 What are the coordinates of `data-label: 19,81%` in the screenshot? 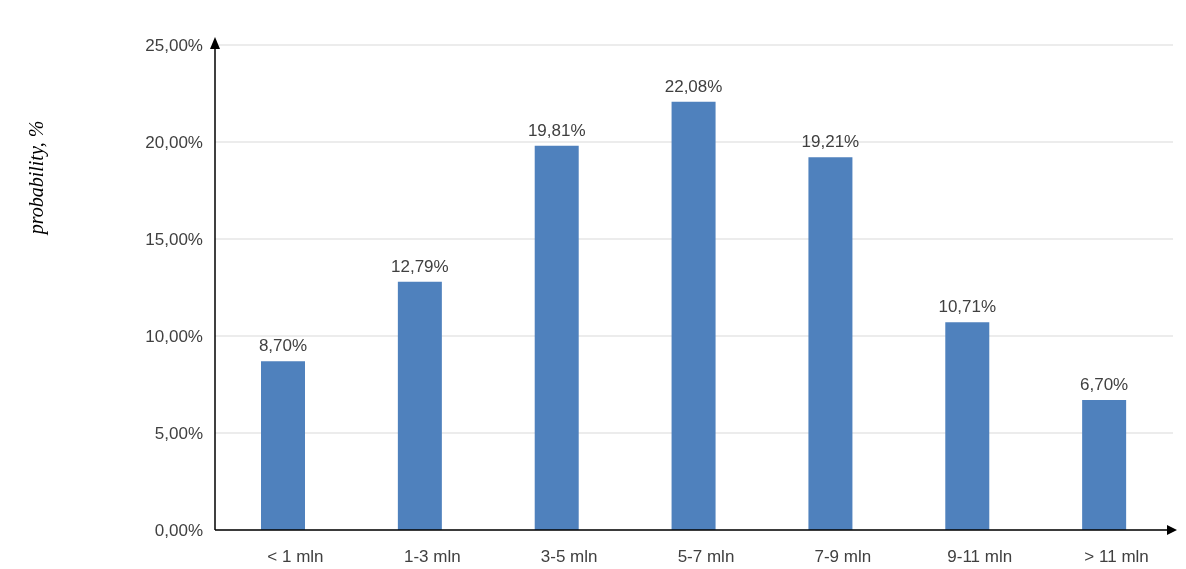 It's located at (556, 130).